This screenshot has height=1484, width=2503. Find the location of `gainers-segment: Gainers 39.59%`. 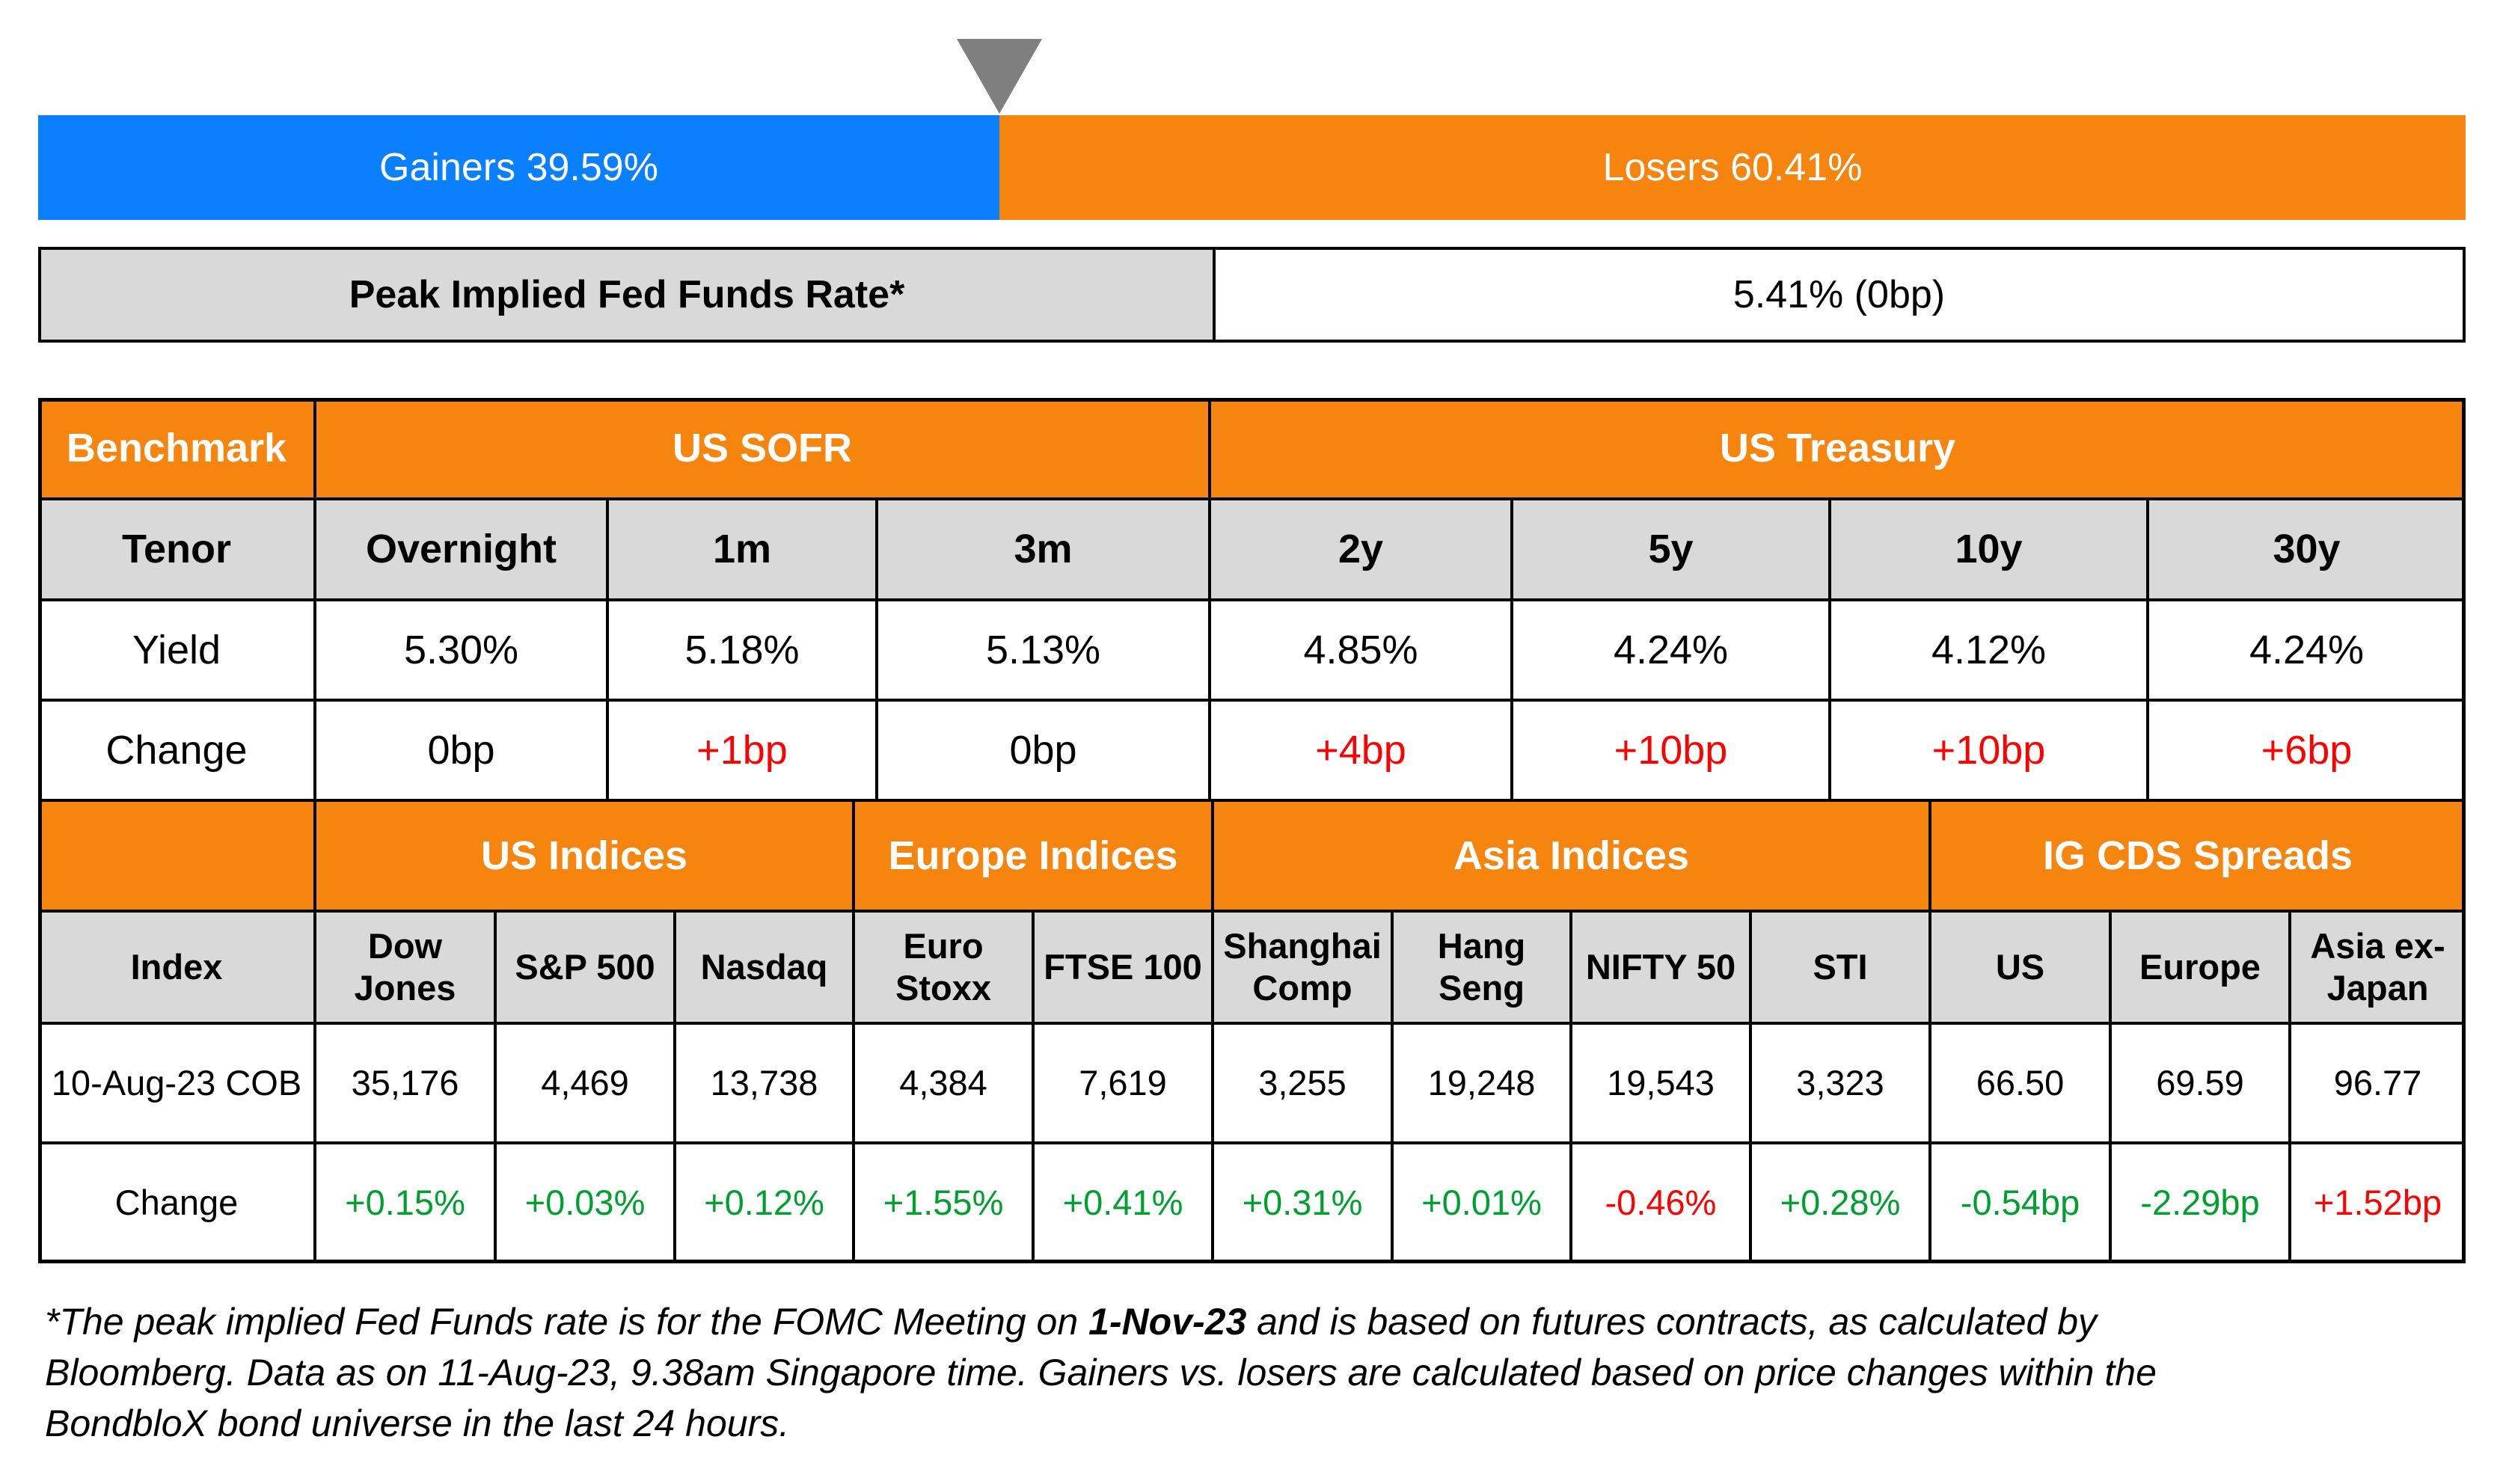

gainers-segment: Gainers 39.59% is located at coordinates (519, 167).